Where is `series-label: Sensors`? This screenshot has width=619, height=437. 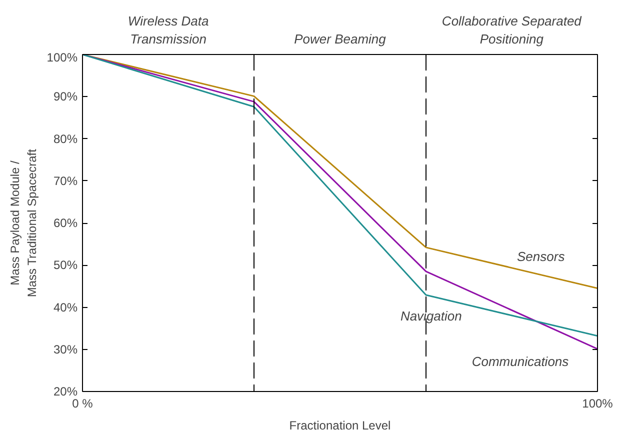 series-label: Sensors is located at coordinates (541, 256).